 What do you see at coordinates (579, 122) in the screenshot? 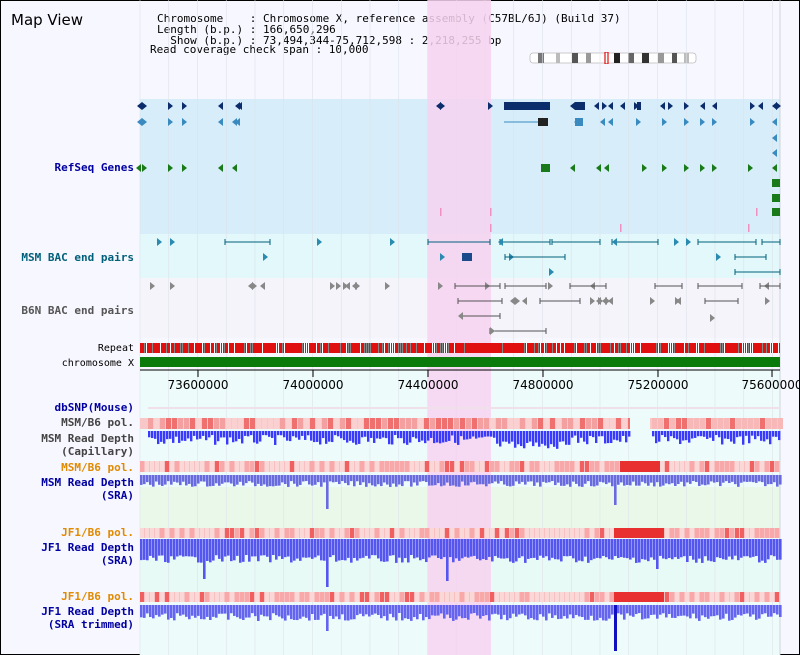
I see `gene-block` at bounding box center [579, 122].